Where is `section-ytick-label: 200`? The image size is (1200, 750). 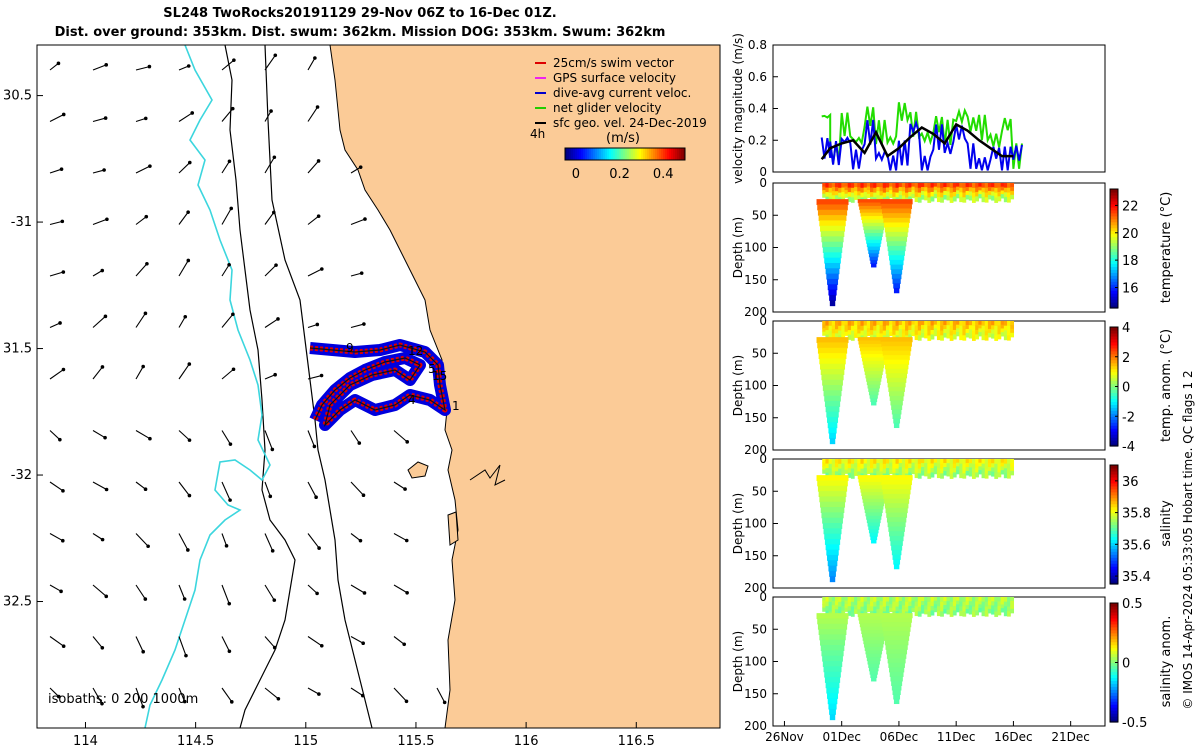
section-ytick-label: 200 is located at coordinates (755, 450).